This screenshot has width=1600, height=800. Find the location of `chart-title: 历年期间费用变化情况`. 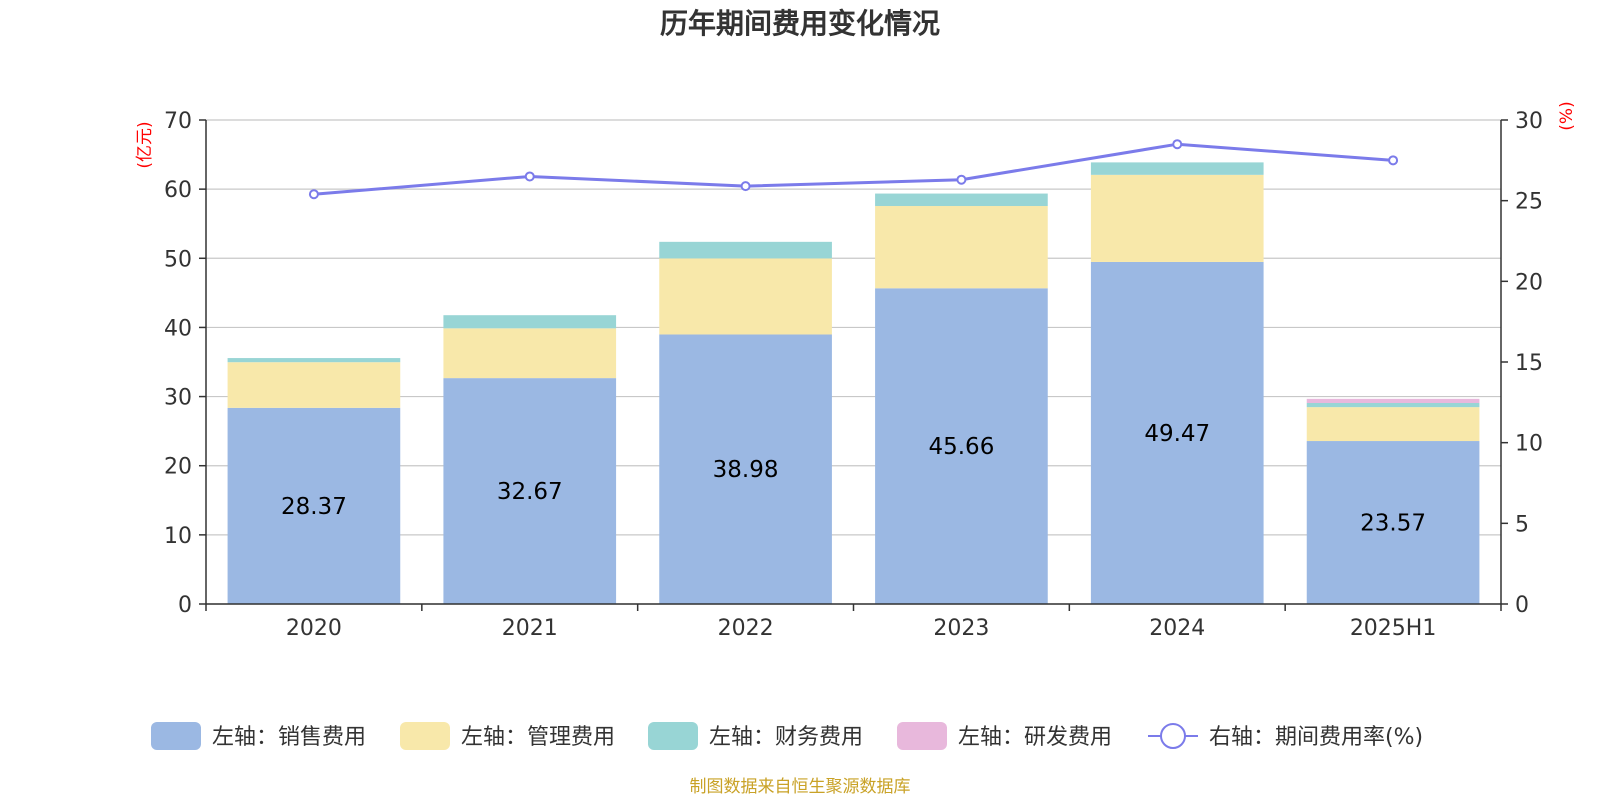

chart-title: 历年期间费用变化情况 is located at coordinates (800, 23).